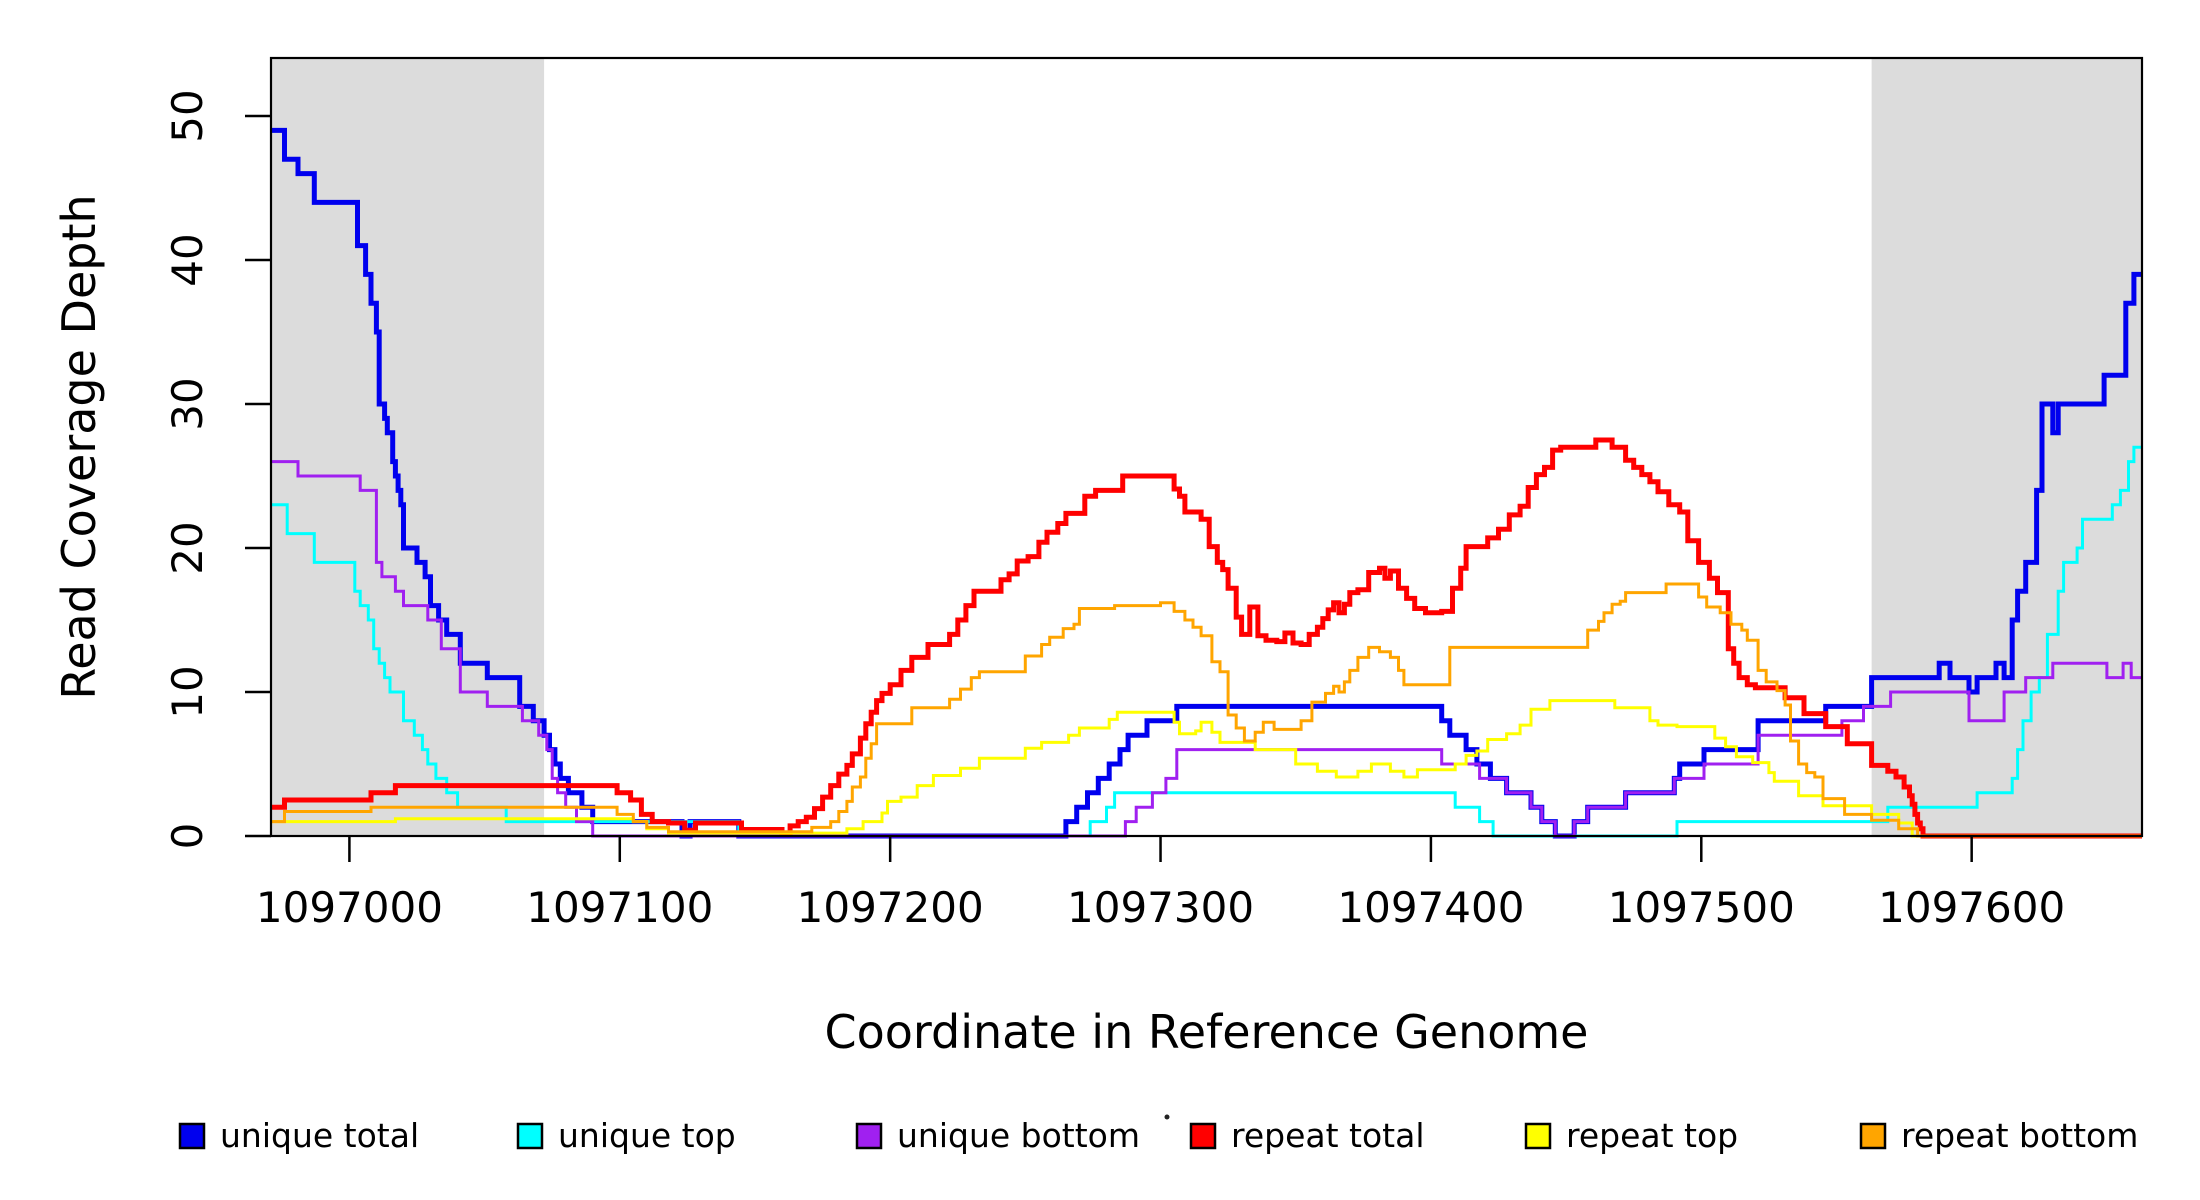  What do you see at coordinates (530, 1136) in the screenshot?
I see `legend-swatch-unique-top` at bounding box center [530, 1136].